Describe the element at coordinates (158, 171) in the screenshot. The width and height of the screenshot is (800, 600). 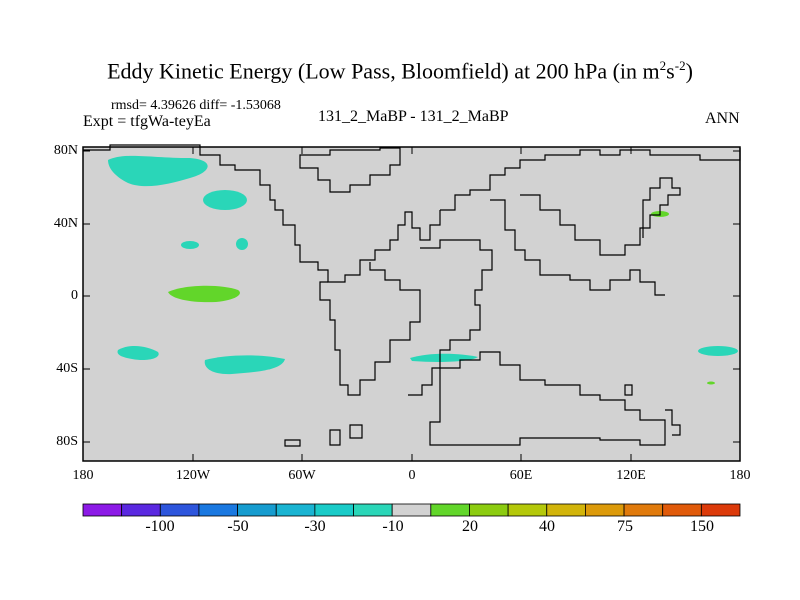
I see `patch-north-pacific` at that location.